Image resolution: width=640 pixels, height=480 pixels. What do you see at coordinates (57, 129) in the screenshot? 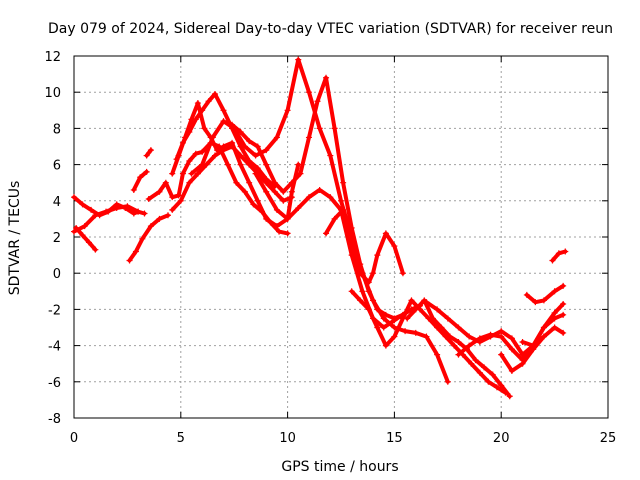
I see `y-tick-label: 8` at bounding box center [57, 129].